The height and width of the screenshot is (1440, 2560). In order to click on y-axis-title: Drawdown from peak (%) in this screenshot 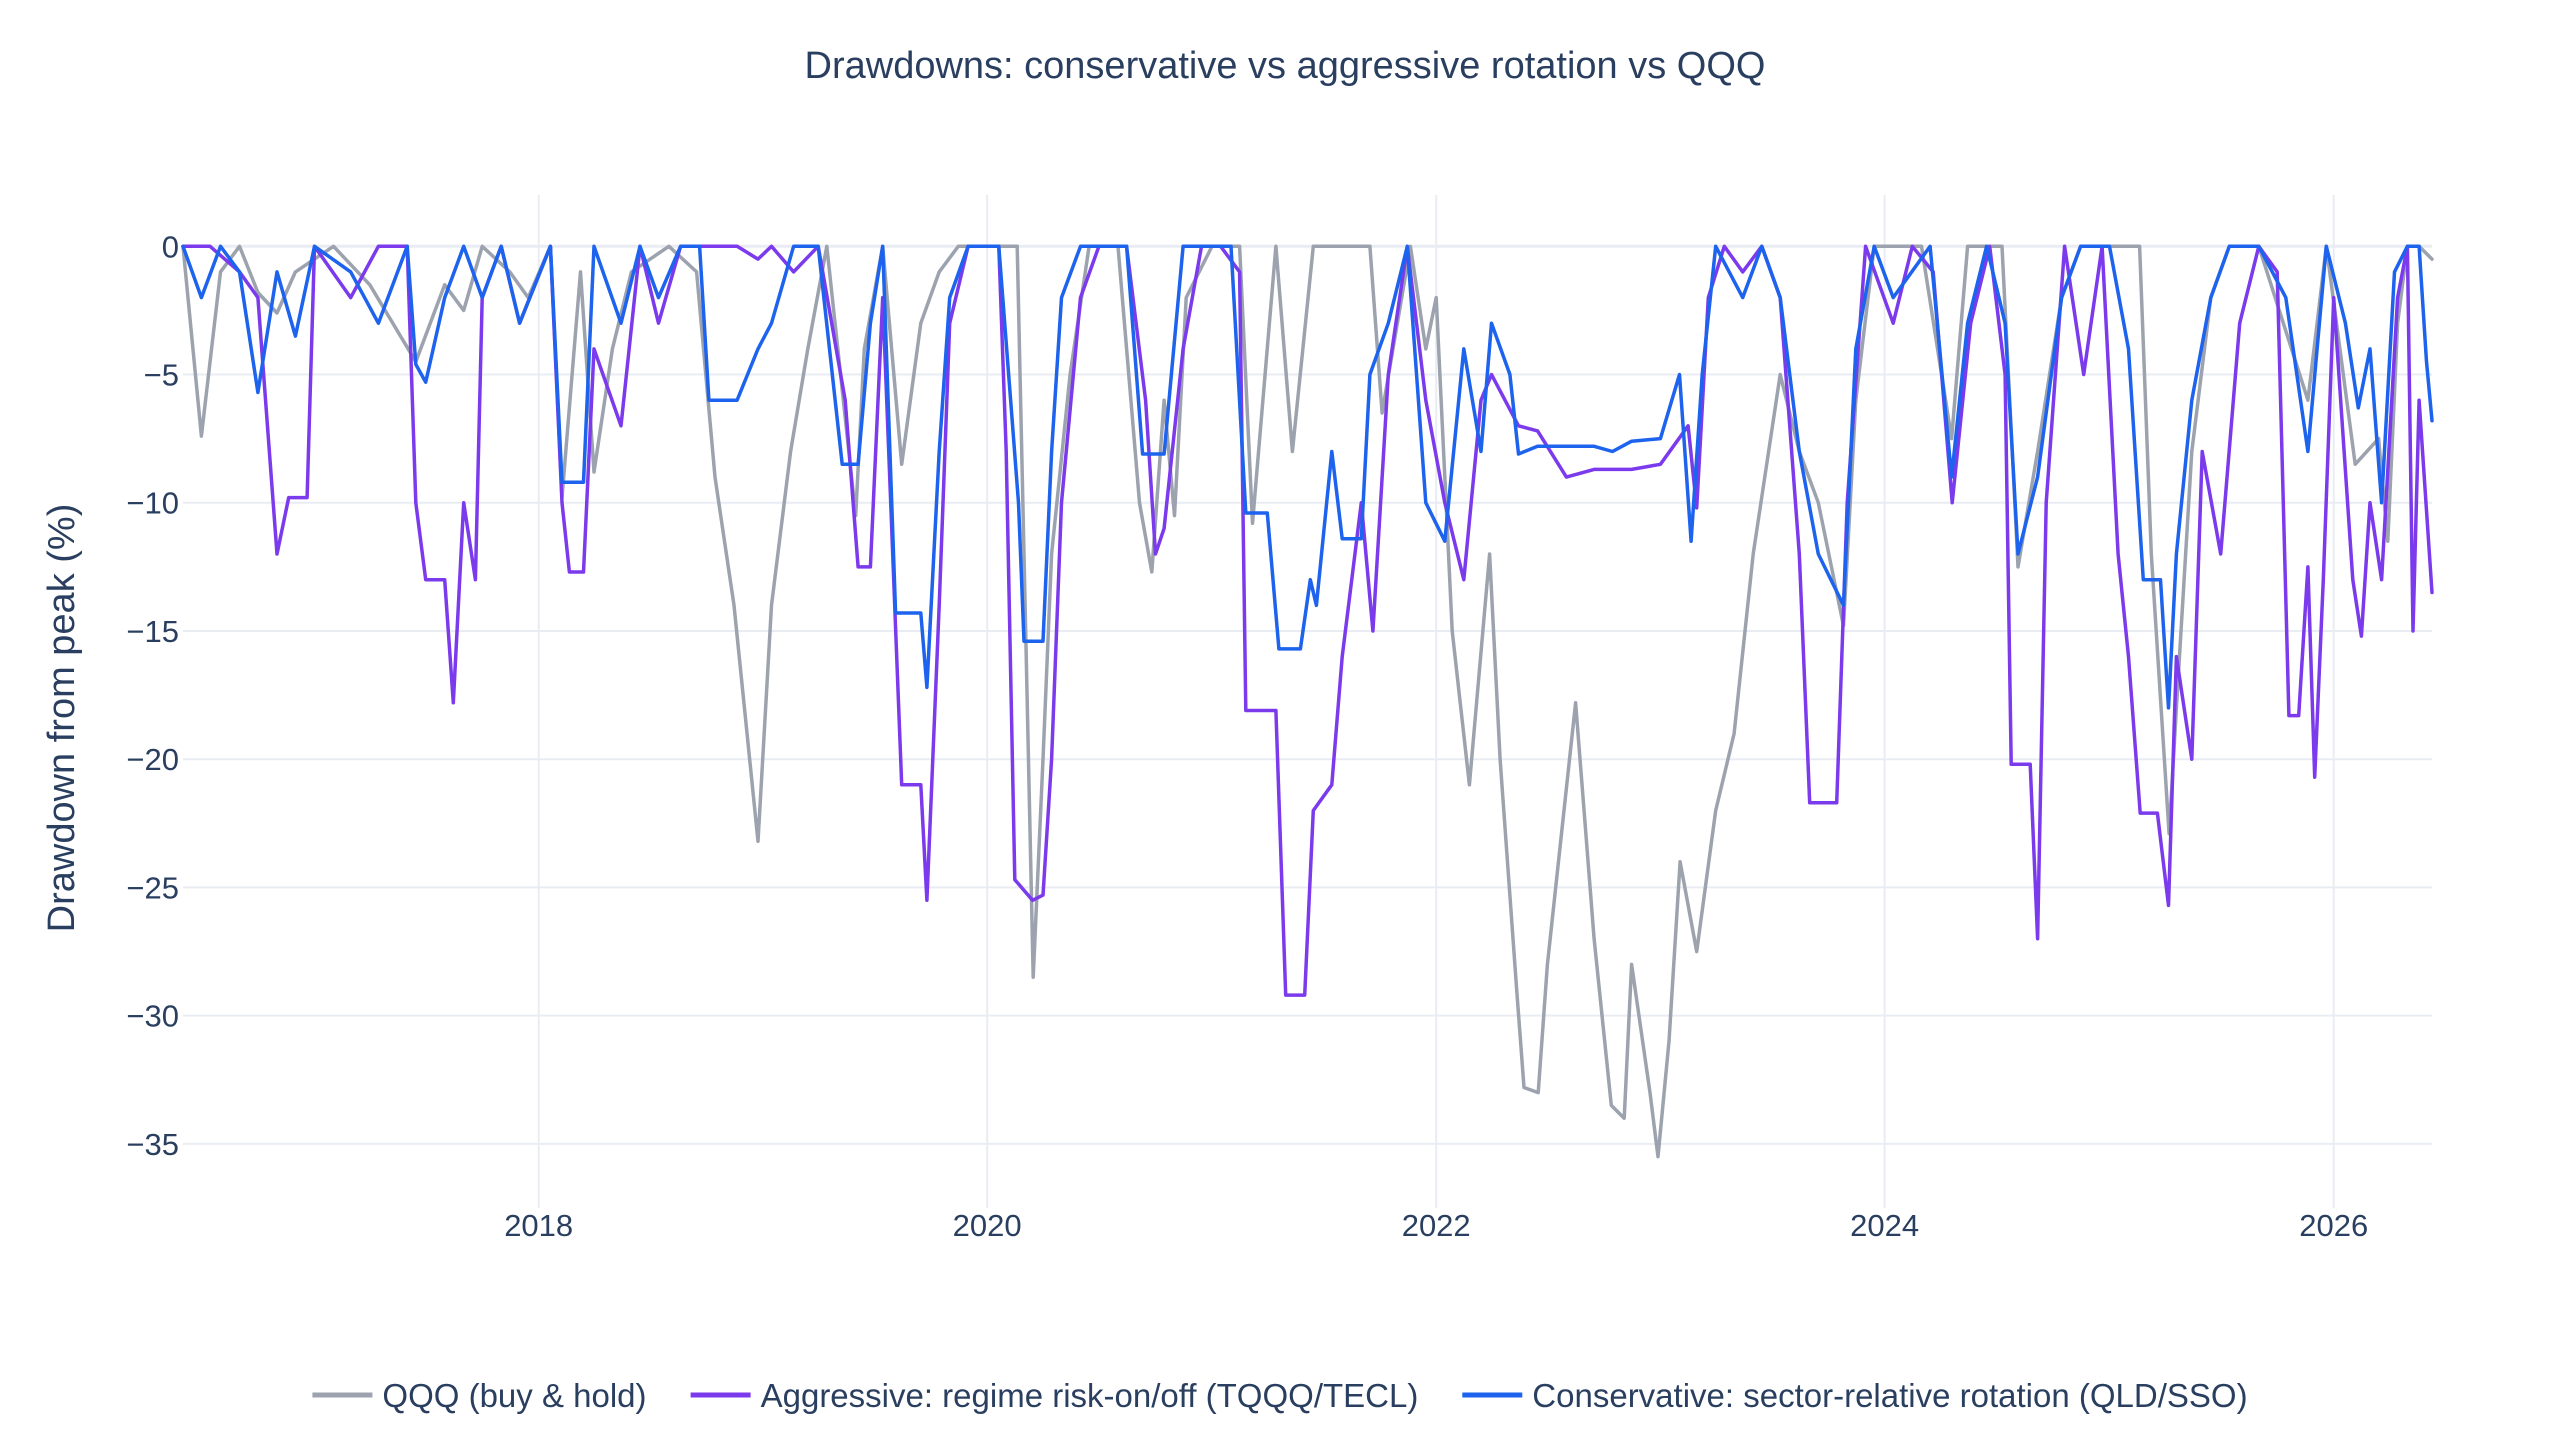, I will do `click(62, 718)`.